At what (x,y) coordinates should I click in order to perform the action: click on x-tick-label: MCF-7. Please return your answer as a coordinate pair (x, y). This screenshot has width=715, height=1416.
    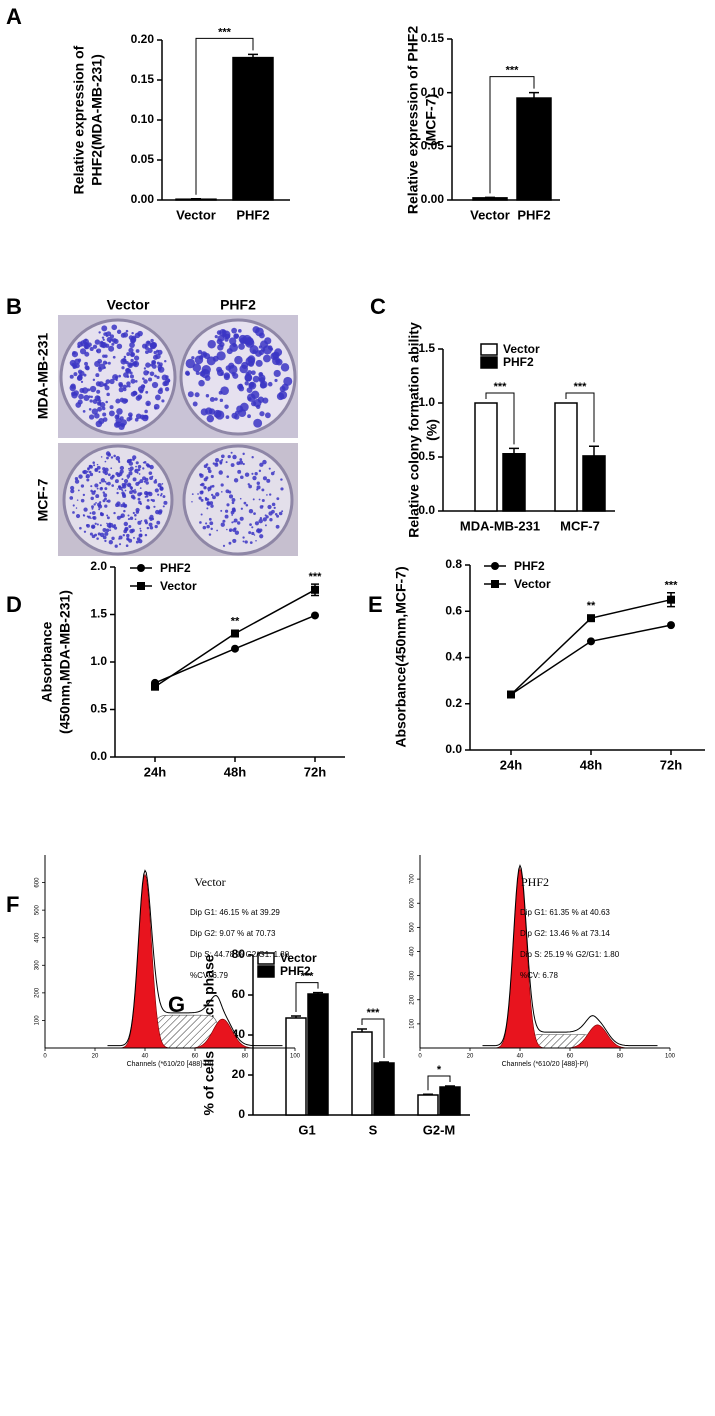
    Looking at the image, I should click on (580, 525).